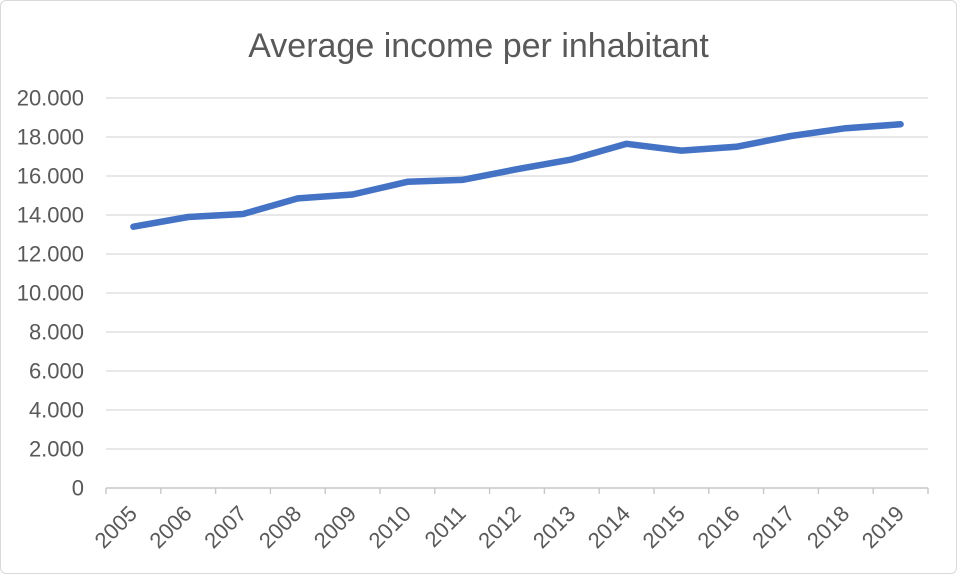 This screenshot has height=577, width=960. What do you see at coordinates (50, 98) in the screenshot?
I see `y-axis-tick-label: 20.000` at bounding box center [50, 98].